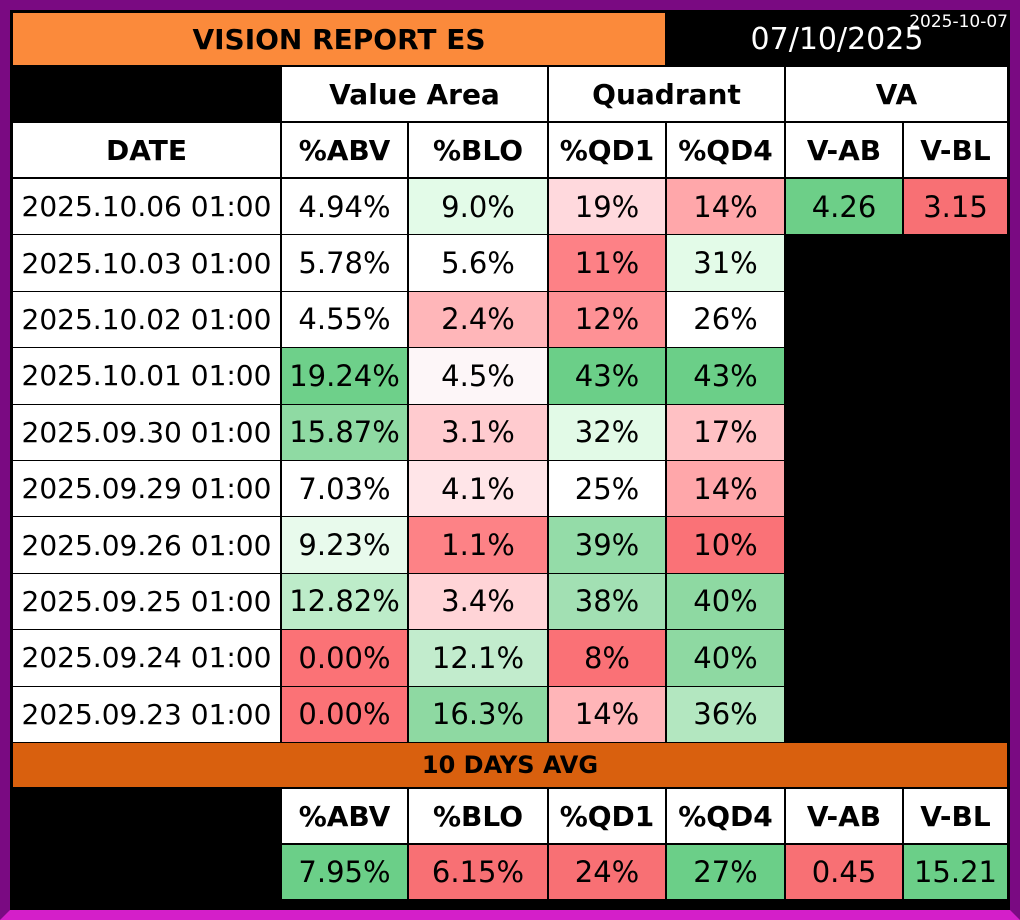  What do you see at coordinates (339, 39) in the screenshot?
I see `report-title: VISION REPORT ES` at bounding box center [339, 39].